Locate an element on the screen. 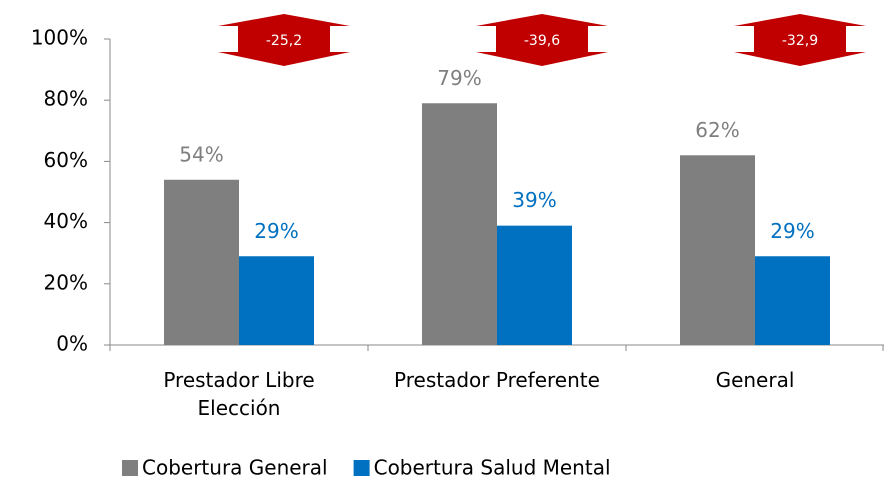 This screenshot has width=884, height=479. value-label: 79% is located at coordinates (459, 78).